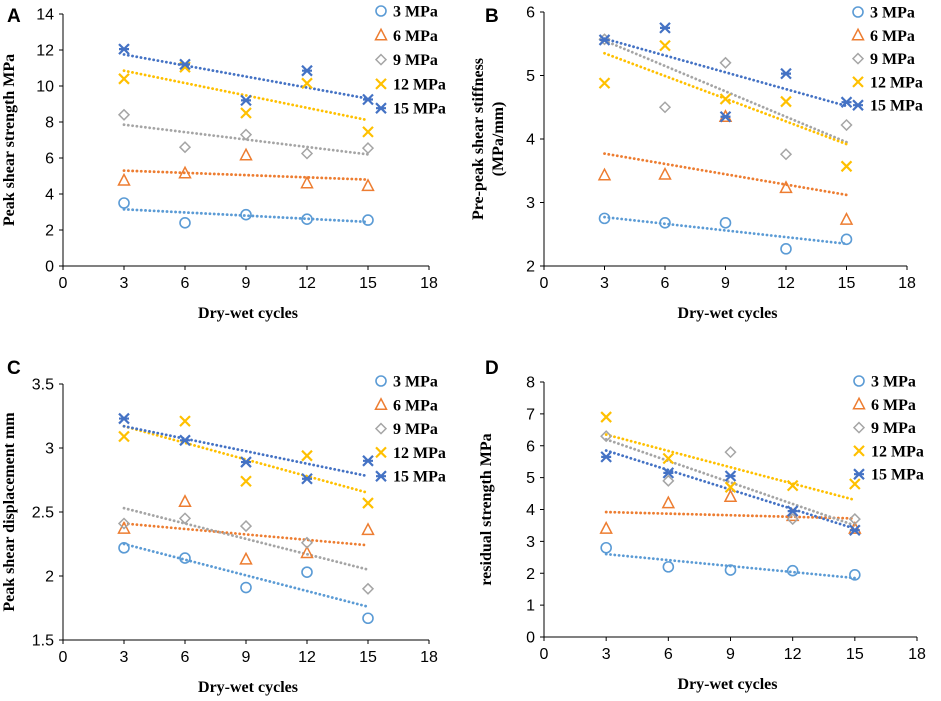  Describe the element at coordinates (49, 231) in the screenshot. I see `y-tick-label: 2` at that location.